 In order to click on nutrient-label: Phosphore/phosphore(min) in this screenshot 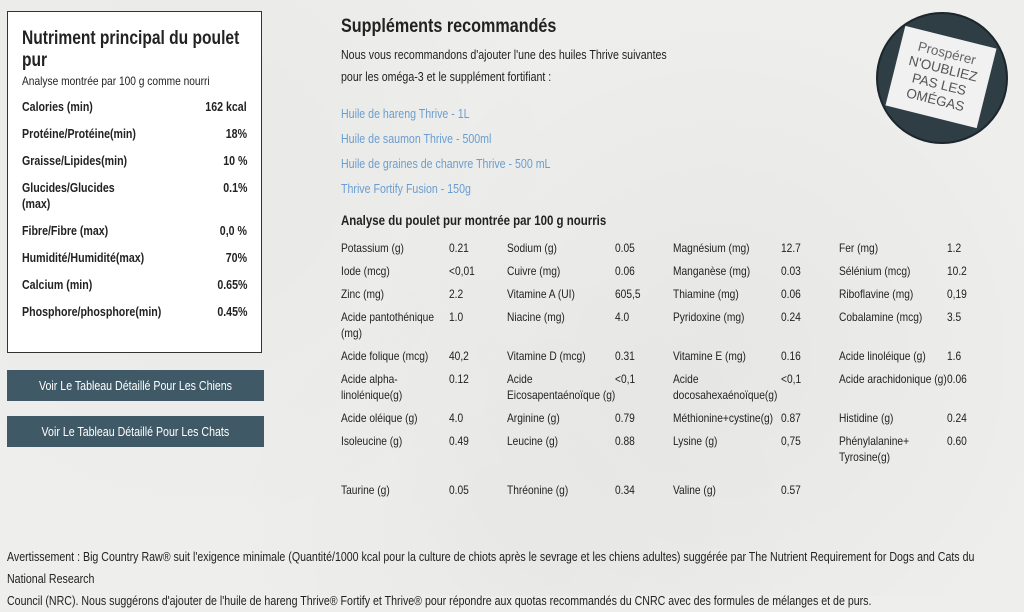, I will do `click(92, 312)`.